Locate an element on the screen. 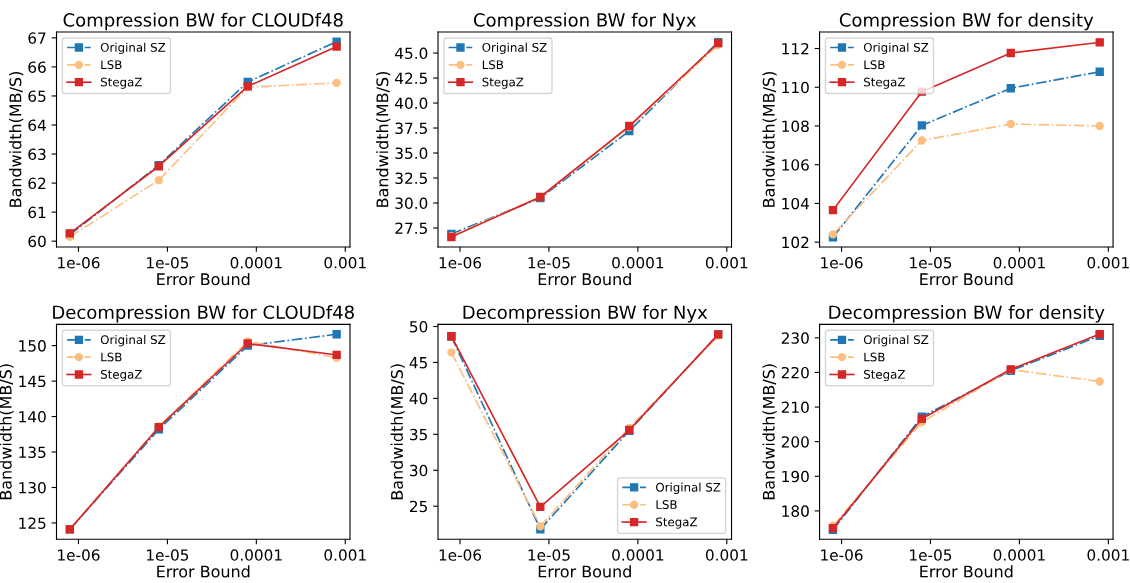 This screenshot has height=583, width=1130. y-tick-label: 67 is located at coordinates (37, 38).